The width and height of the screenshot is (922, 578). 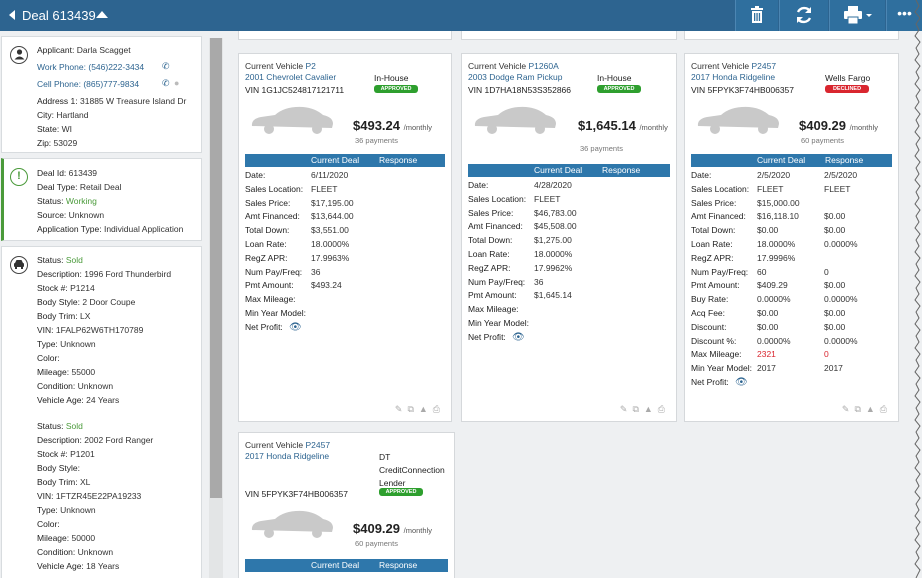 I want to click on deal-row: Max Mileage: 2321 0, so click(x=760, y=354).